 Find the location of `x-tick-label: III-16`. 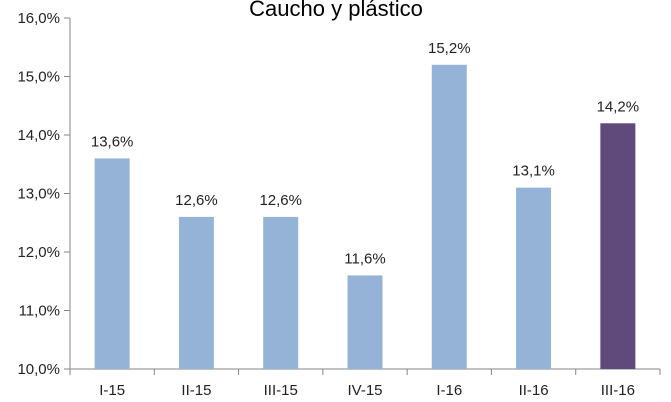

x-tick-label: III-16 is located at coordinates (618, 390).